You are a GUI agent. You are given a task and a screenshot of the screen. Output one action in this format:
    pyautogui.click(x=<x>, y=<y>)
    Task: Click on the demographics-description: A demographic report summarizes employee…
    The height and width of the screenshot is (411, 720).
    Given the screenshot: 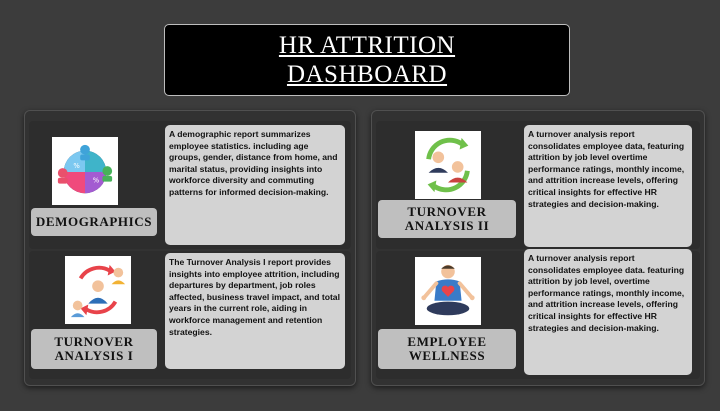 What is the action you would take?
    pyautogui.click(x=255, y=185)
    